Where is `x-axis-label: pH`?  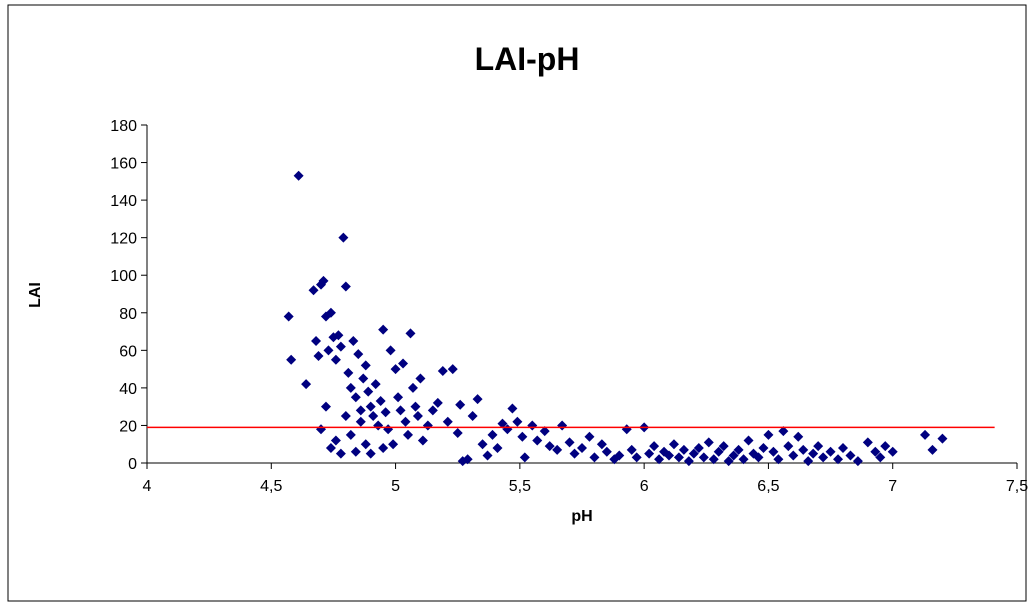
x-axis-label: pH is located at coordinates (581, 516).